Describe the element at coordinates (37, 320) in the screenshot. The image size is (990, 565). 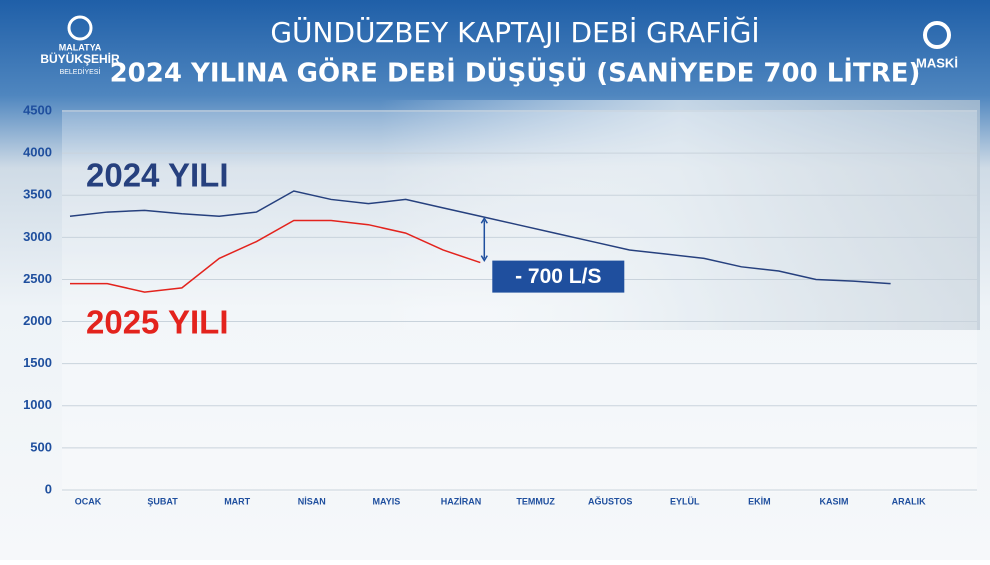
I see `y-tick-label: 2000` at that location.